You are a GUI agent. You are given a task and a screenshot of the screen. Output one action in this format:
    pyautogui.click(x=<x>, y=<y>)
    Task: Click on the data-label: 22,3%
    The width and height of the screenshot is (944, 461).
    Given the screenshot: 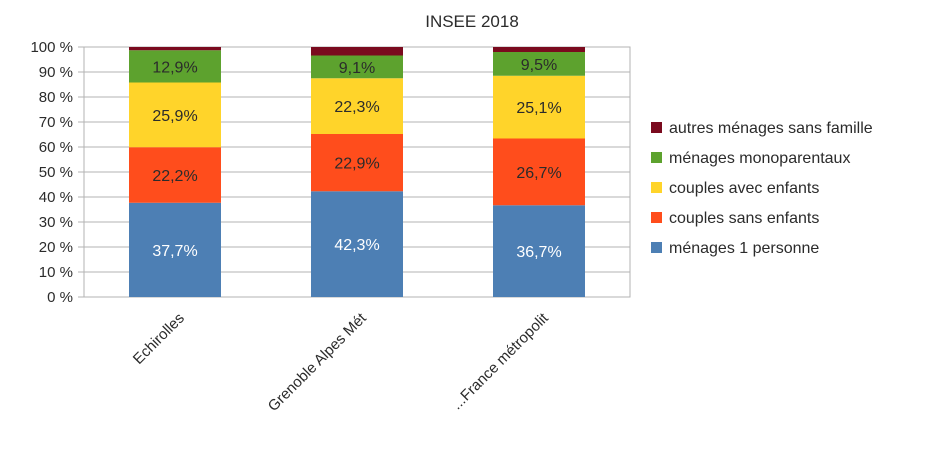 What is the action you would take?
    pyautogui.click(x=356, y=107)
    